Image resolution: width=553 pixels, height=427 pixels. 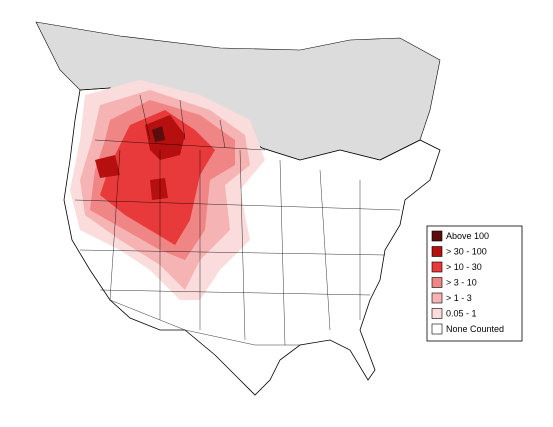 What do you see at coordinates (461, 313) in the screenshot?
I see `legend-label: 0.05 - 1` at bounding box center [461, 313].